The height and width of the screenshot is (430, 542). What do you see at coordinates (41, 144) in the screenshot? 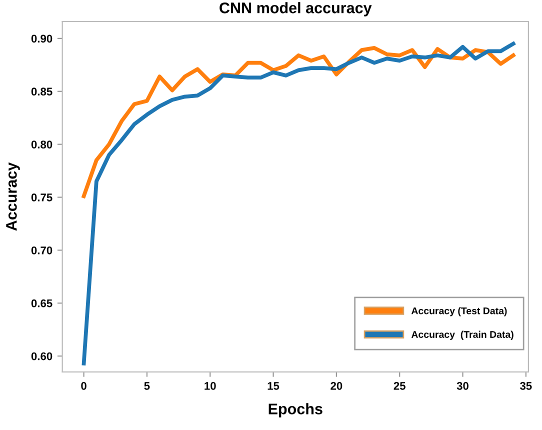
I see `y-tick-label: 0.80` at bounding box center [41, 144].